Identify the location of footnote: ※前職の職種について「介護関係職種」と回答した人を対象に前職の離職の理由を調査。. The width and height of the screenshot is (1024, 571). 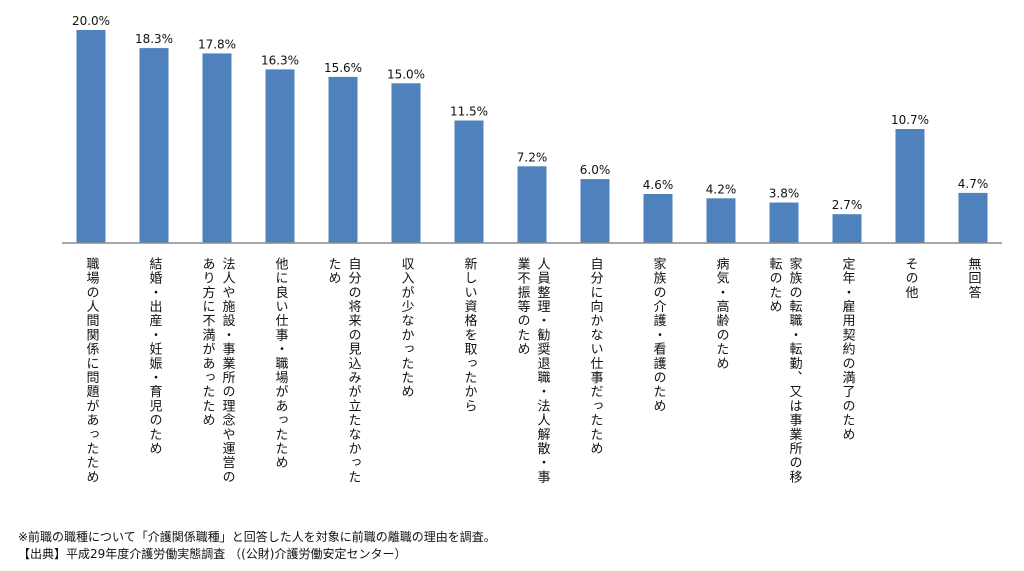
(257, 537).